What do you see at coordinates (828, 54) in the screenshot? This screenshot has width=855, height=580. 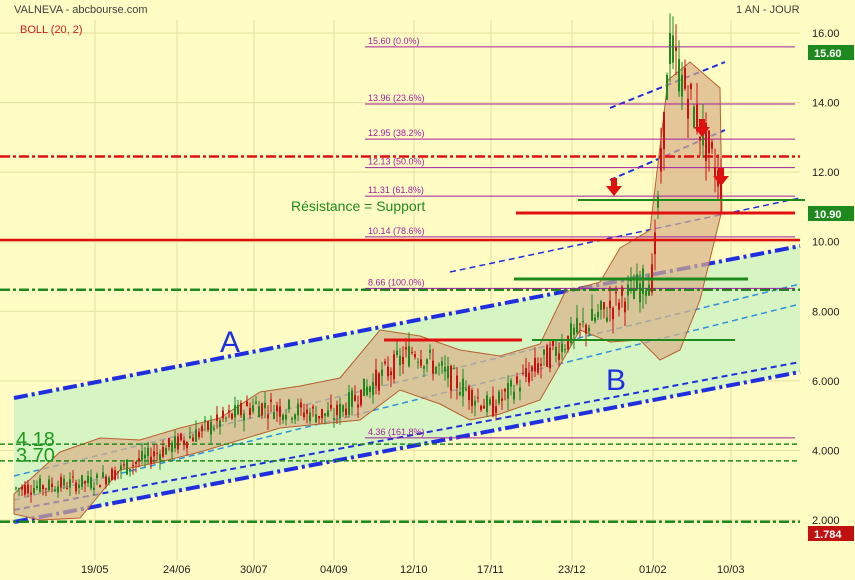 I see `svg-text: 15.60` at bounding box center [828, 54].